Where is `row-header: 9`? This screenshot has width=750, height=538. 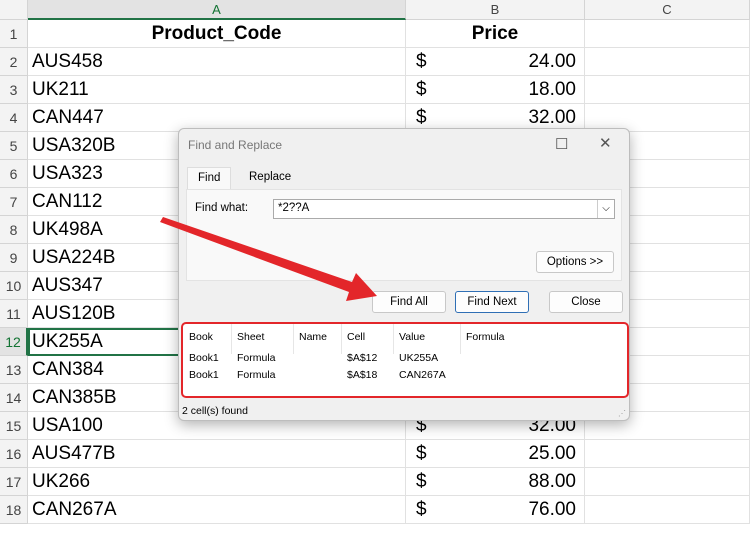 row-header: 9 is located at coordinates (14, 258).